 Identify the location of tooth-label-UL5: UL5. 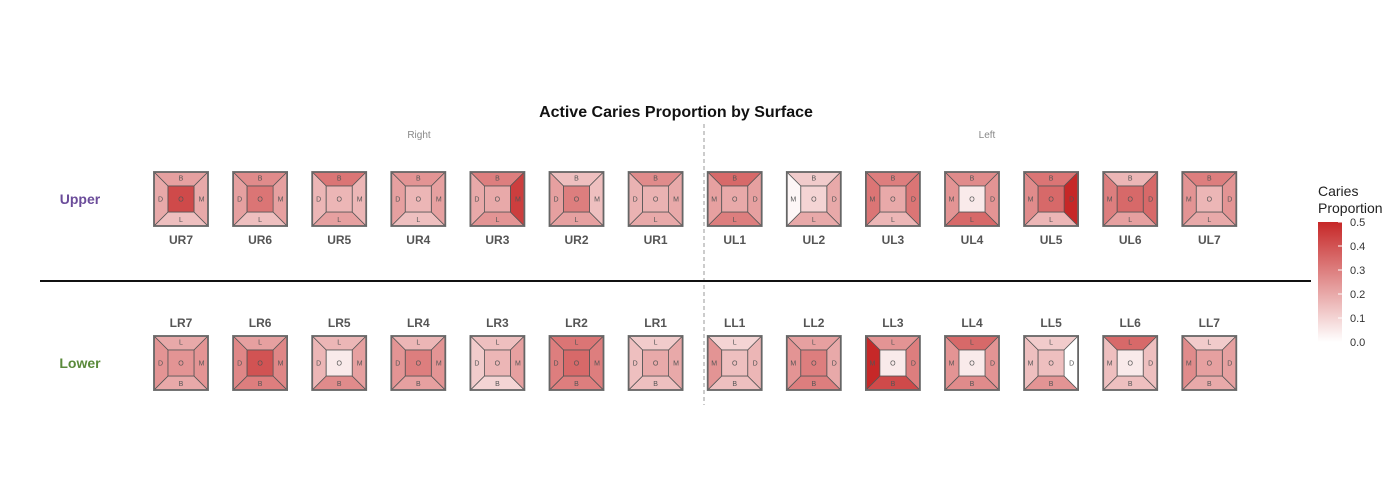
(1051, 240).